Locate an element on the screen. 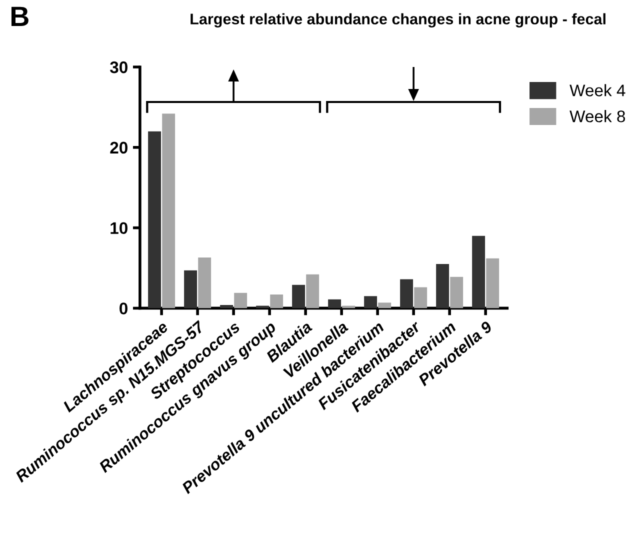 The width and height of the screenshot is (642, 536). legend-label: Week 4 is located at coordinates (598, 90).